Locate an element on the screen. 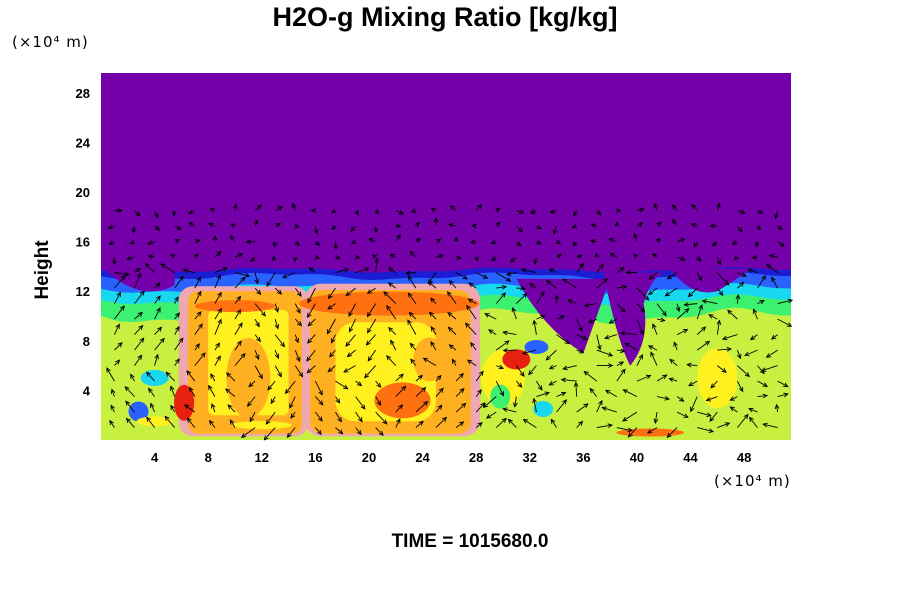 The height and width of the screenshot is (600, 900). x-axis-unit: (×10⁴ m) is located at coordinates (752, 481).